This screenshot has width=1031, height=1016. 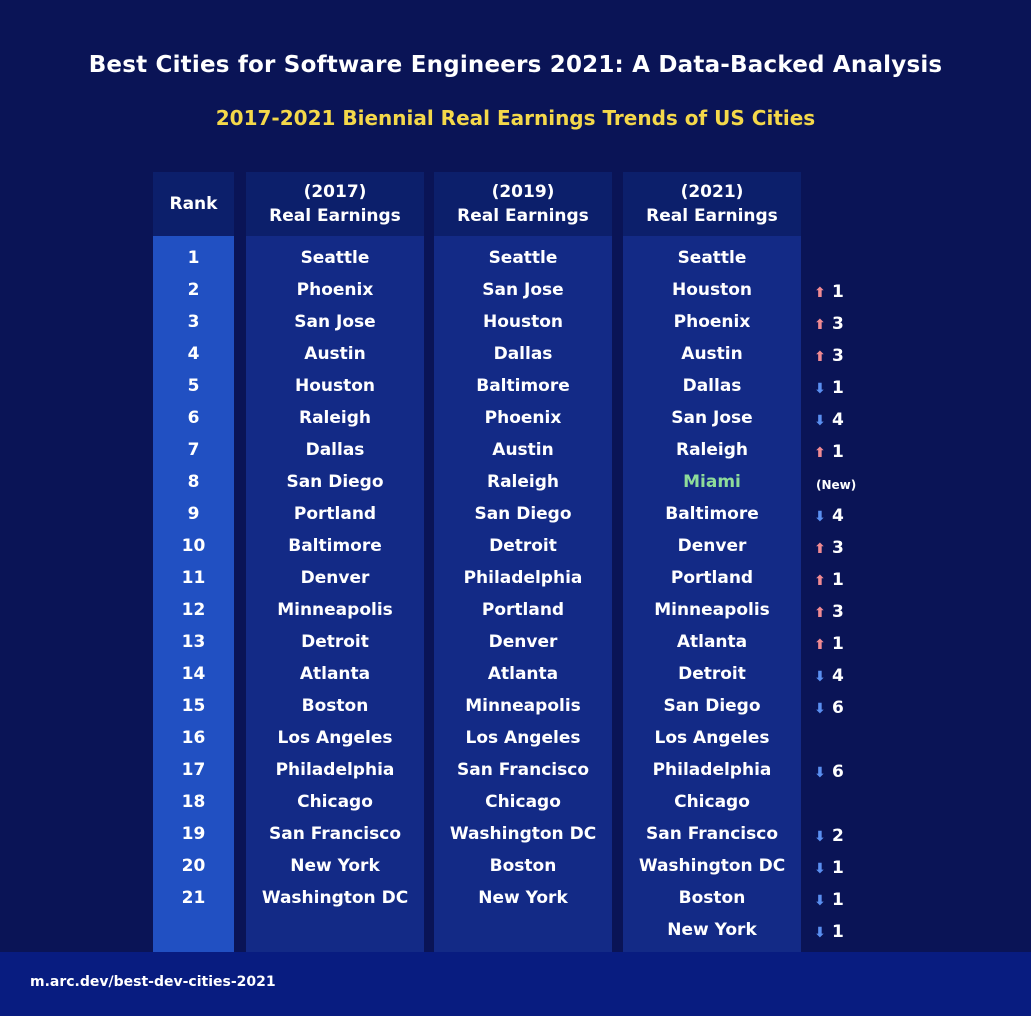 What do you see at coordinates (712, 930) in the screenshot?
I see `city-2021-cell: New York` at bounding box center [712, 930].